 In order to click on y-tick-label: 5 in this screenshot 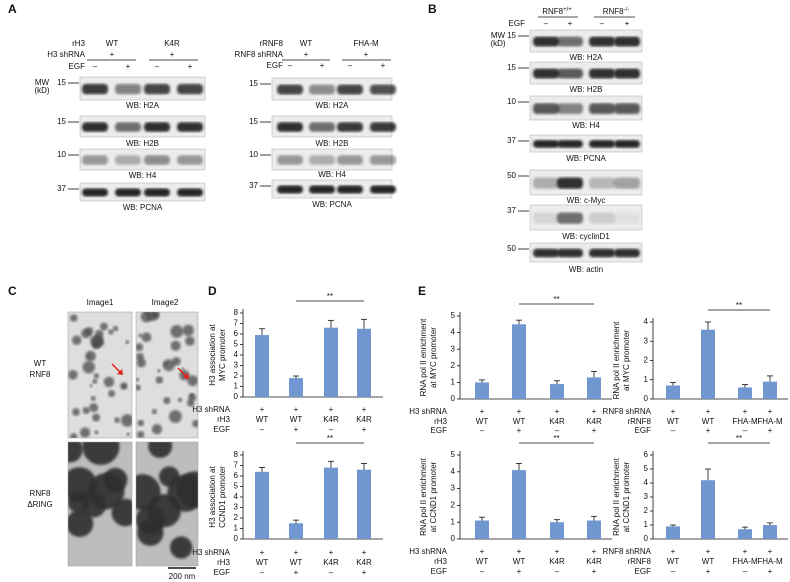, I will do `click(236, 344)`.